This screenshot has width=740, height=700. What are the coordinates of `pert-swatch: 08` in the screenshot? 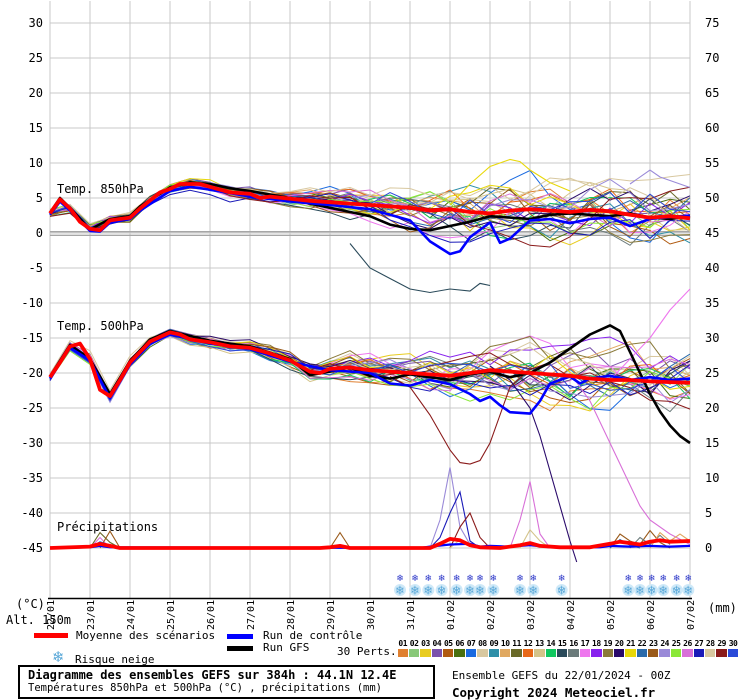 It's located at (482, 648).